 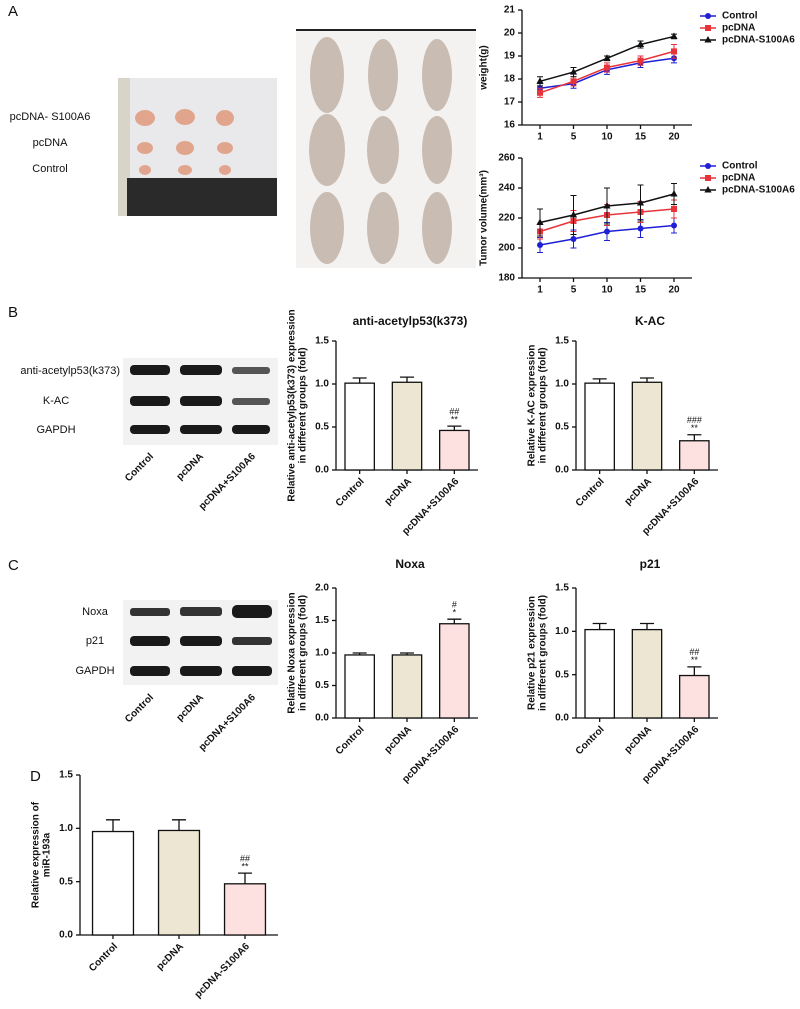 I want to click on blot-lane-label: pcDNA+S100A6, so click(x=227, y=722).